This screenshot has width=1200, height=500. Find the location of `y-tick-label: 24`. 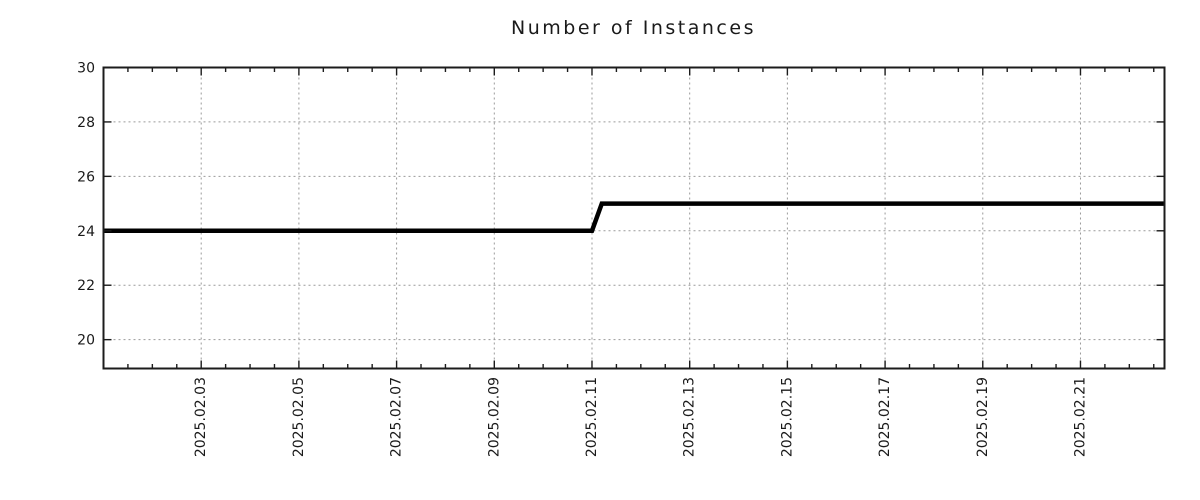

y-tick-label: 24 is located at coordinates (86, 232).